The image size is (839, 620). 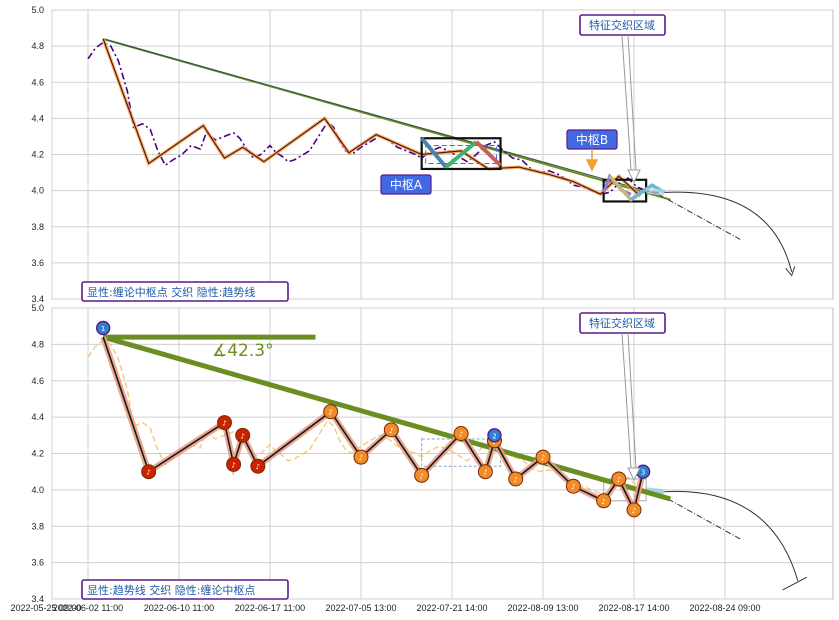 What do you see at coordinates (243, 351) in the screenshot?
I see `angle-label: ∡42.3°` at bounding box center [243, 351].